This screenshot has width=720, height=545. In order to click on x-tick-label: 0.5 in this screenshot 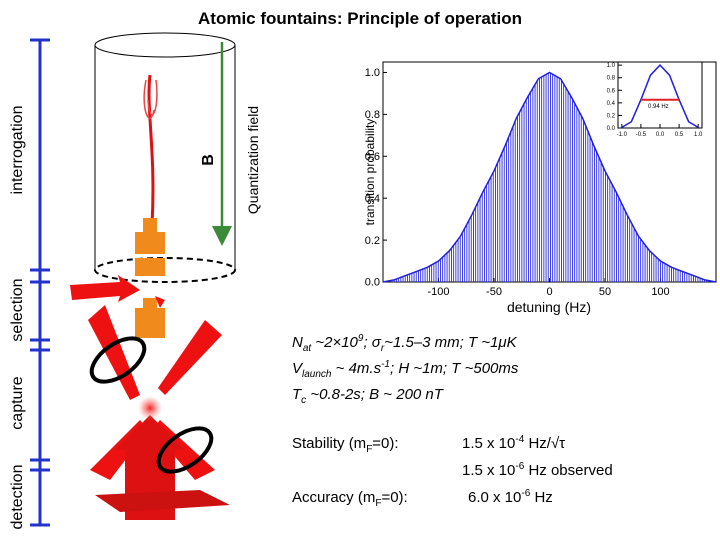, I will do `click(679, 135)`.